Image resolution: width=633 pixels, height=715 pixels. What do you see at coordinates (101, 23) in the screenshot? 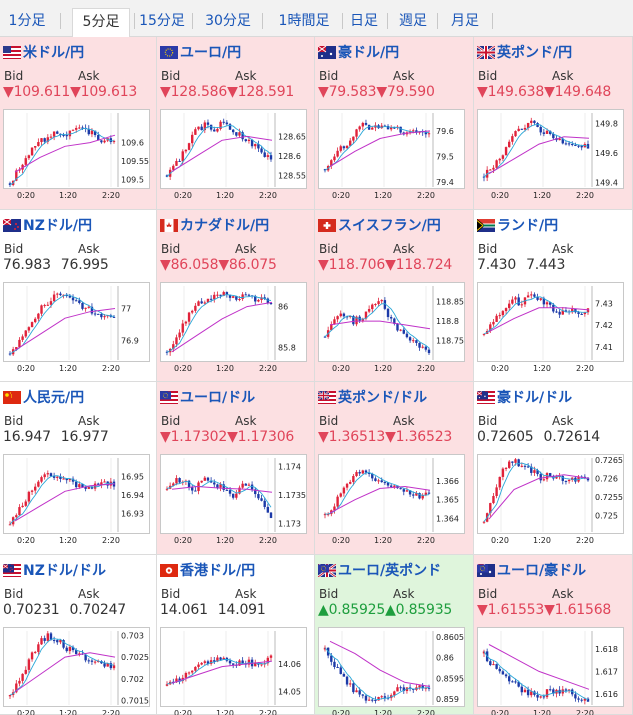
I see `tab-2: 5分足` at bounding box center [101, 23].